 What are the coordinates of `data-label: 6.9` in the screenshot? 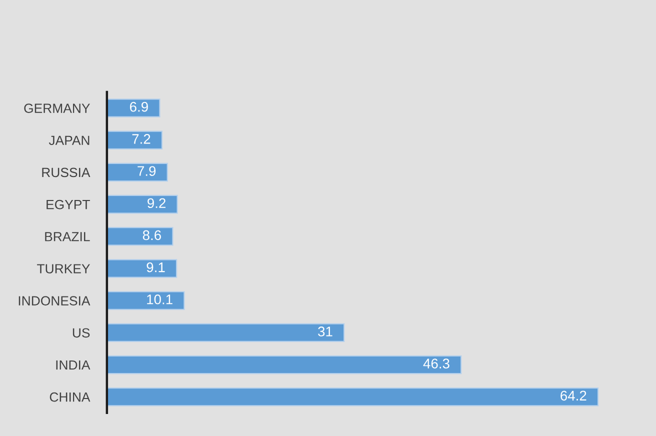 It's located at (139, 107).